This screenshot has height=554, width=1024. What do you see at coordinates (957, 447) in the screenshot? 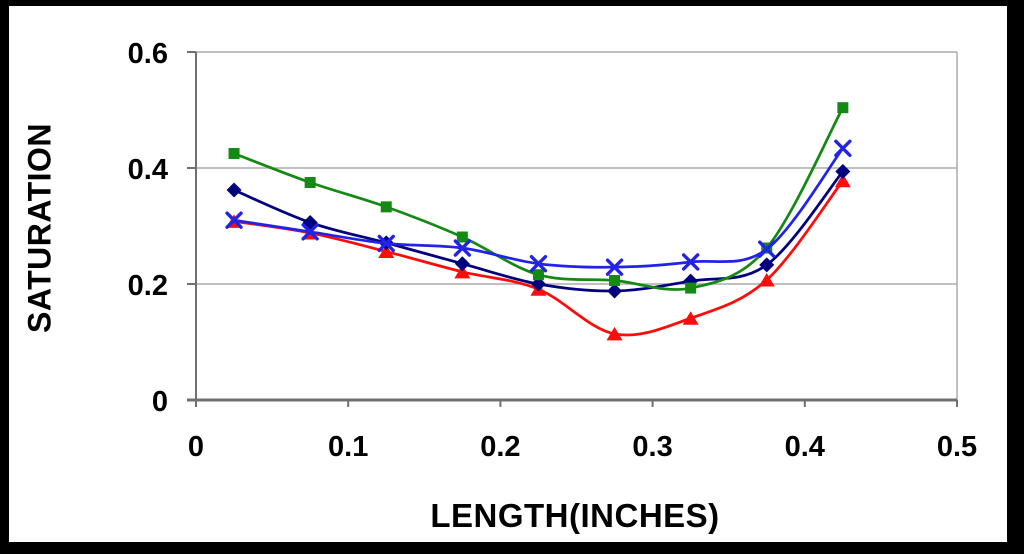
I see `x-tick-label-0.5: 0.5` at bounding box center [957, 447].